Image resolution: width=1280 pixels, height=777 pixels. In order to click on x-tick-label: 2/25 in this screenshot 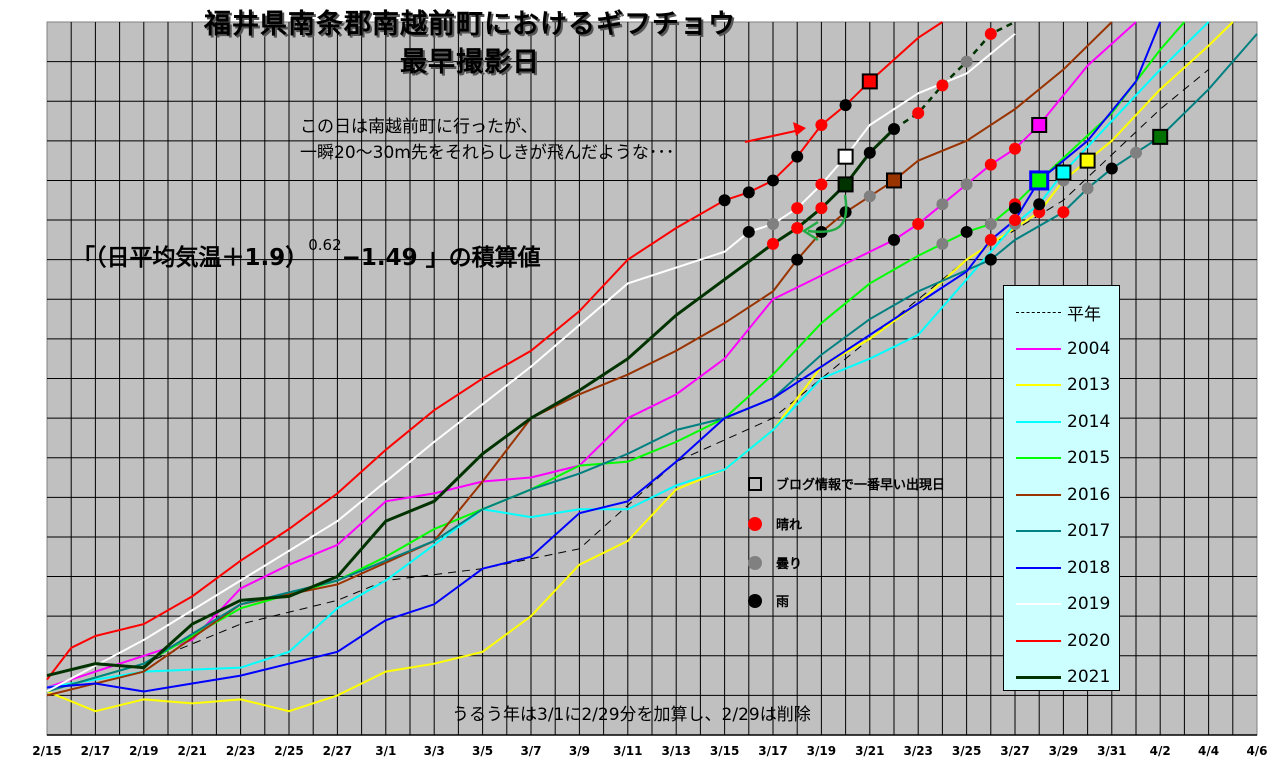, I will do `click(289, 751)`.